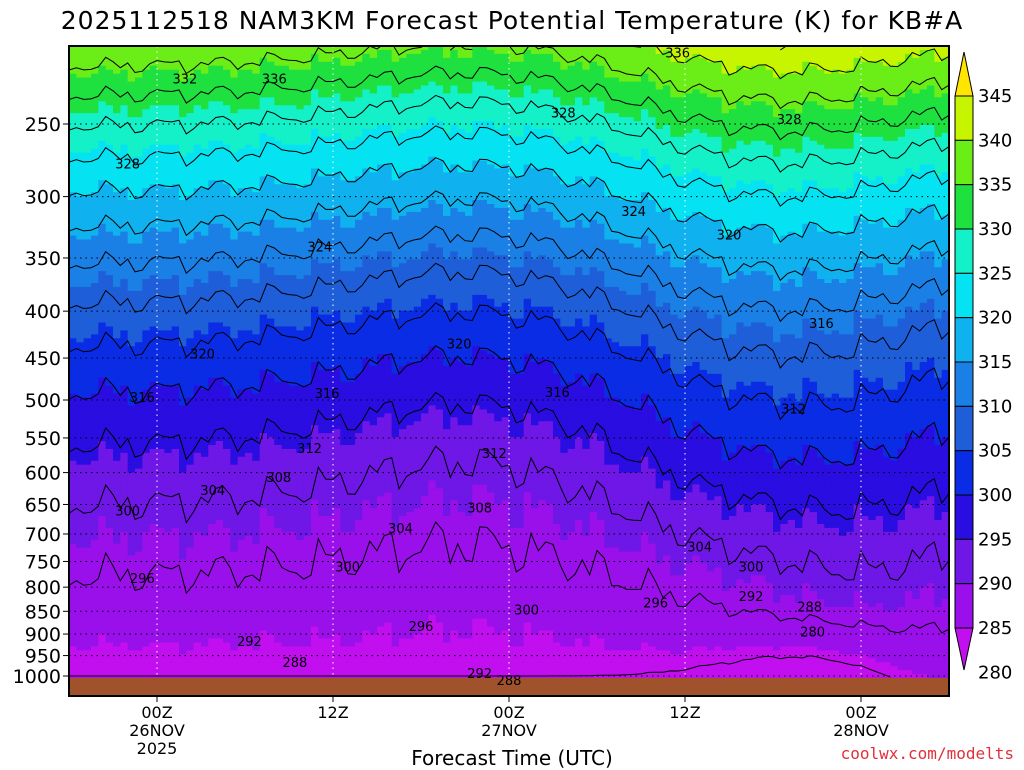 This screenshot has height=770, width=1024. What do you see at coordinates (43, 505) in the screenshot?
I see `y-tick-label: 650` at bounding box center [43, 505].